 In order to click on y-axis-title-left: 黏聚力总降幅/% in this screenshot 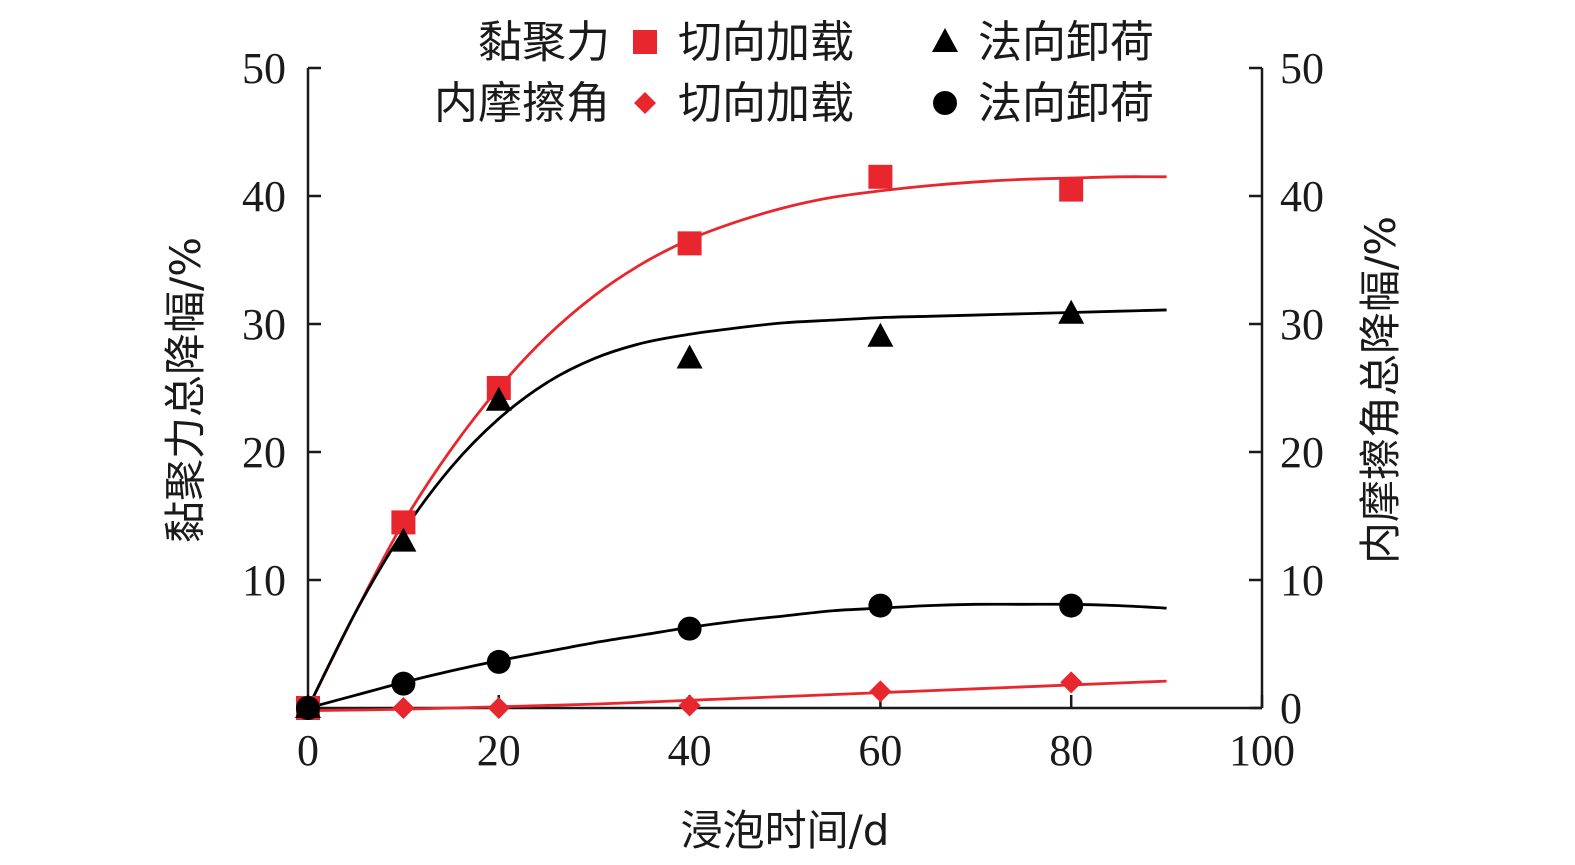, I will do `click(185, 390)`.